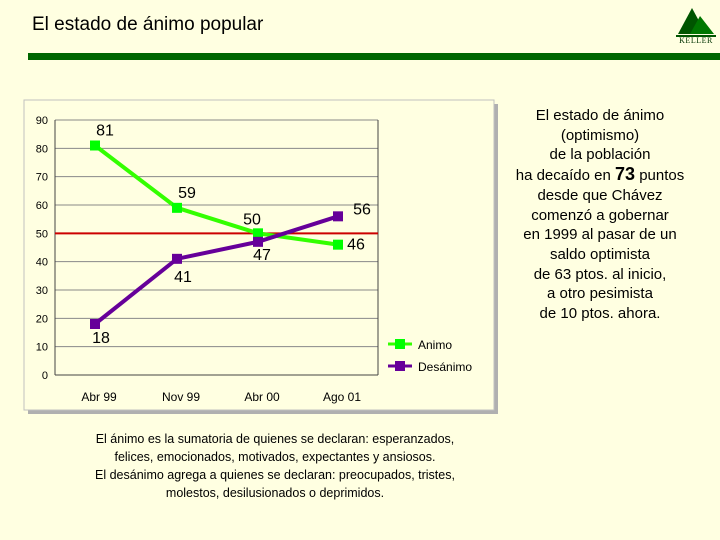 The image size is (720, 540). Describe the element at coordinates (565, 176) in the screenshot. I see `side-note-fragment: ha decaído en` at that location.